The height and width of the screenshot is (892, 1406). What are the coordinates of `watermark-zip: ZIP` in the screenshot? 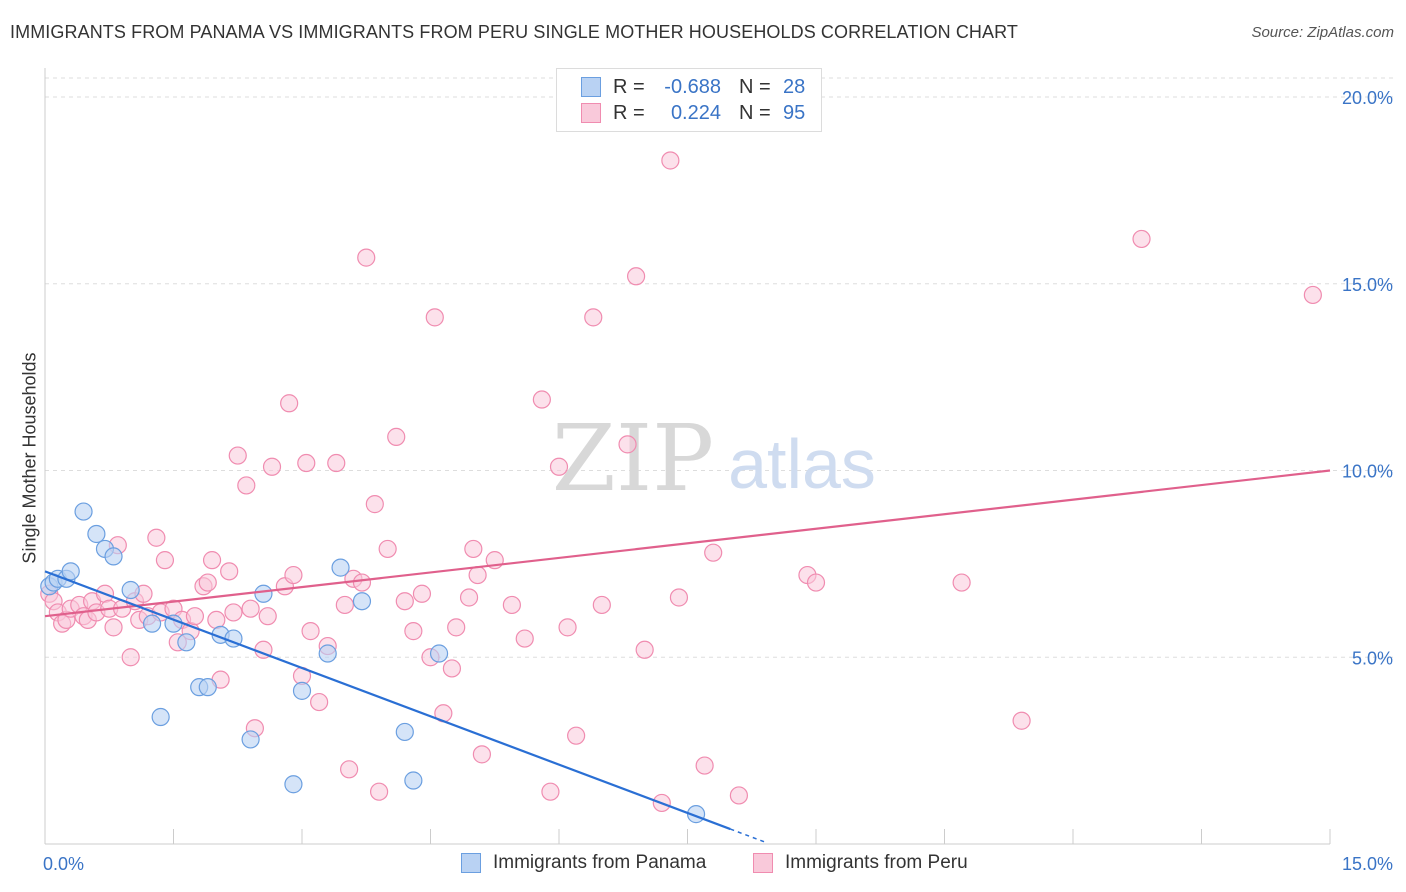 It's located at (633, 458).